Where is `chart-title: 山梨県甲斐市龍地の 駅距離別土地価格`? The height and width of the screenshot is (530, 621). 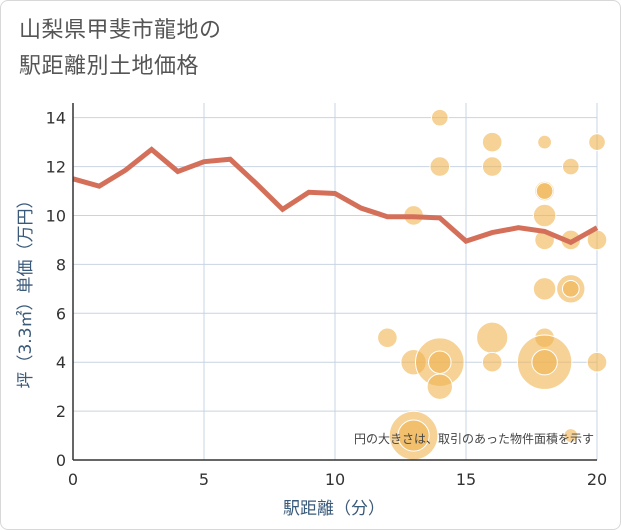
chart-title: 山梨県甲斐市龍地の 駅距離別土地価格 is located at coordinates (120, 49).